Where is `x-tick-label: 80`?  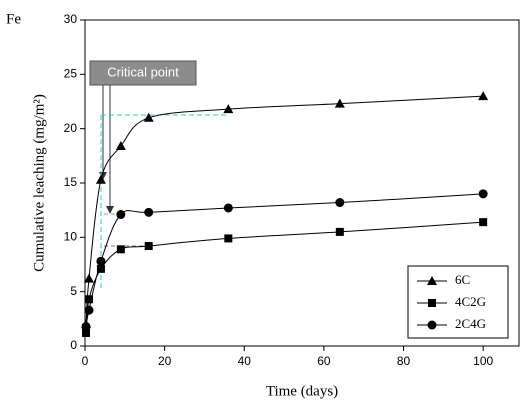
x-tick-label: 80 is located at coordinates (404, 361).